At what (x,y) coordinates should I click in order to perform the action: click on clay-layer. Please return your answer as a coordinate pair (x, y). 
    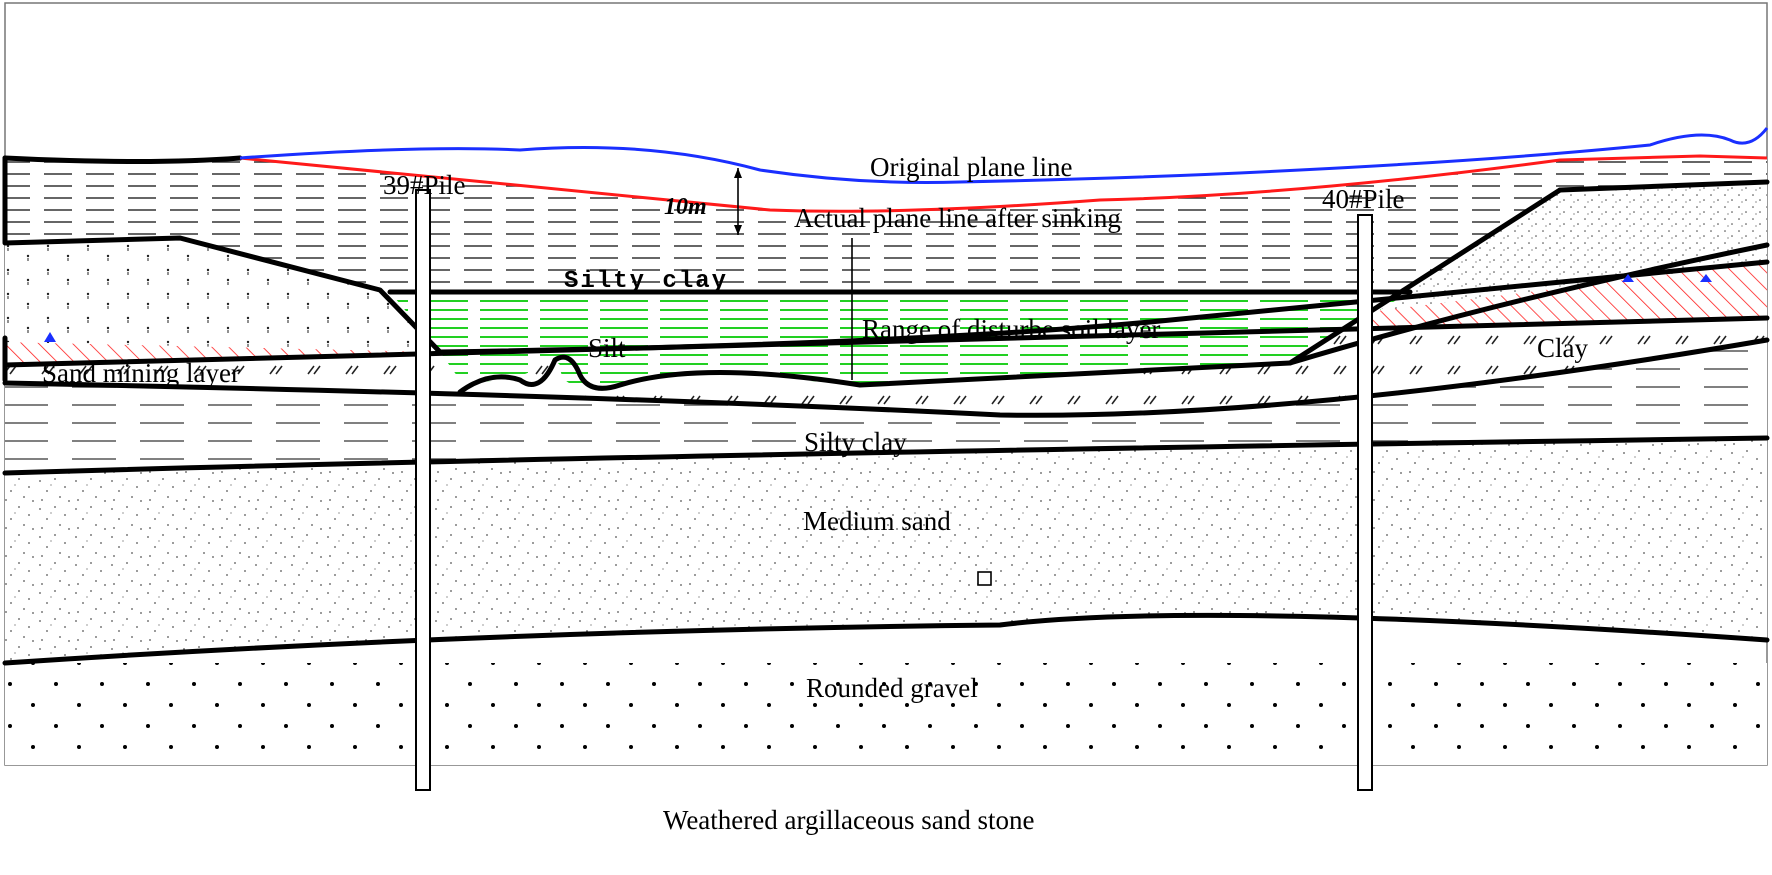
    Looking at the image, I should click on (886, 313).